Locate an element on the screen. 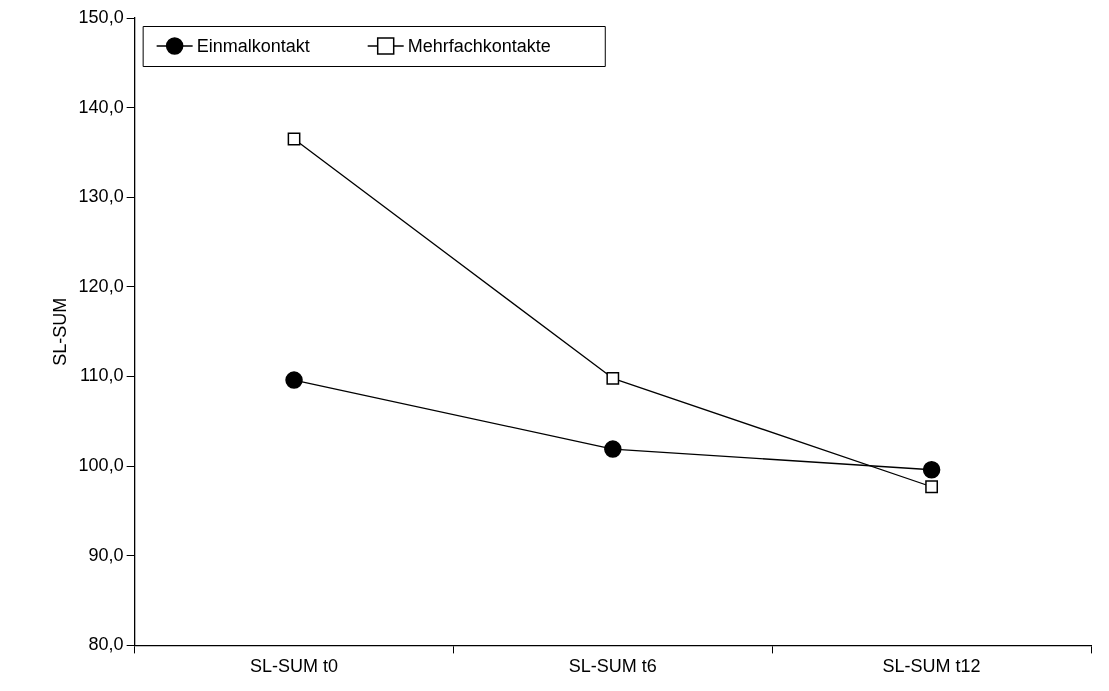  y-tick-label: 140,0 is located at coordinates (101, 106).